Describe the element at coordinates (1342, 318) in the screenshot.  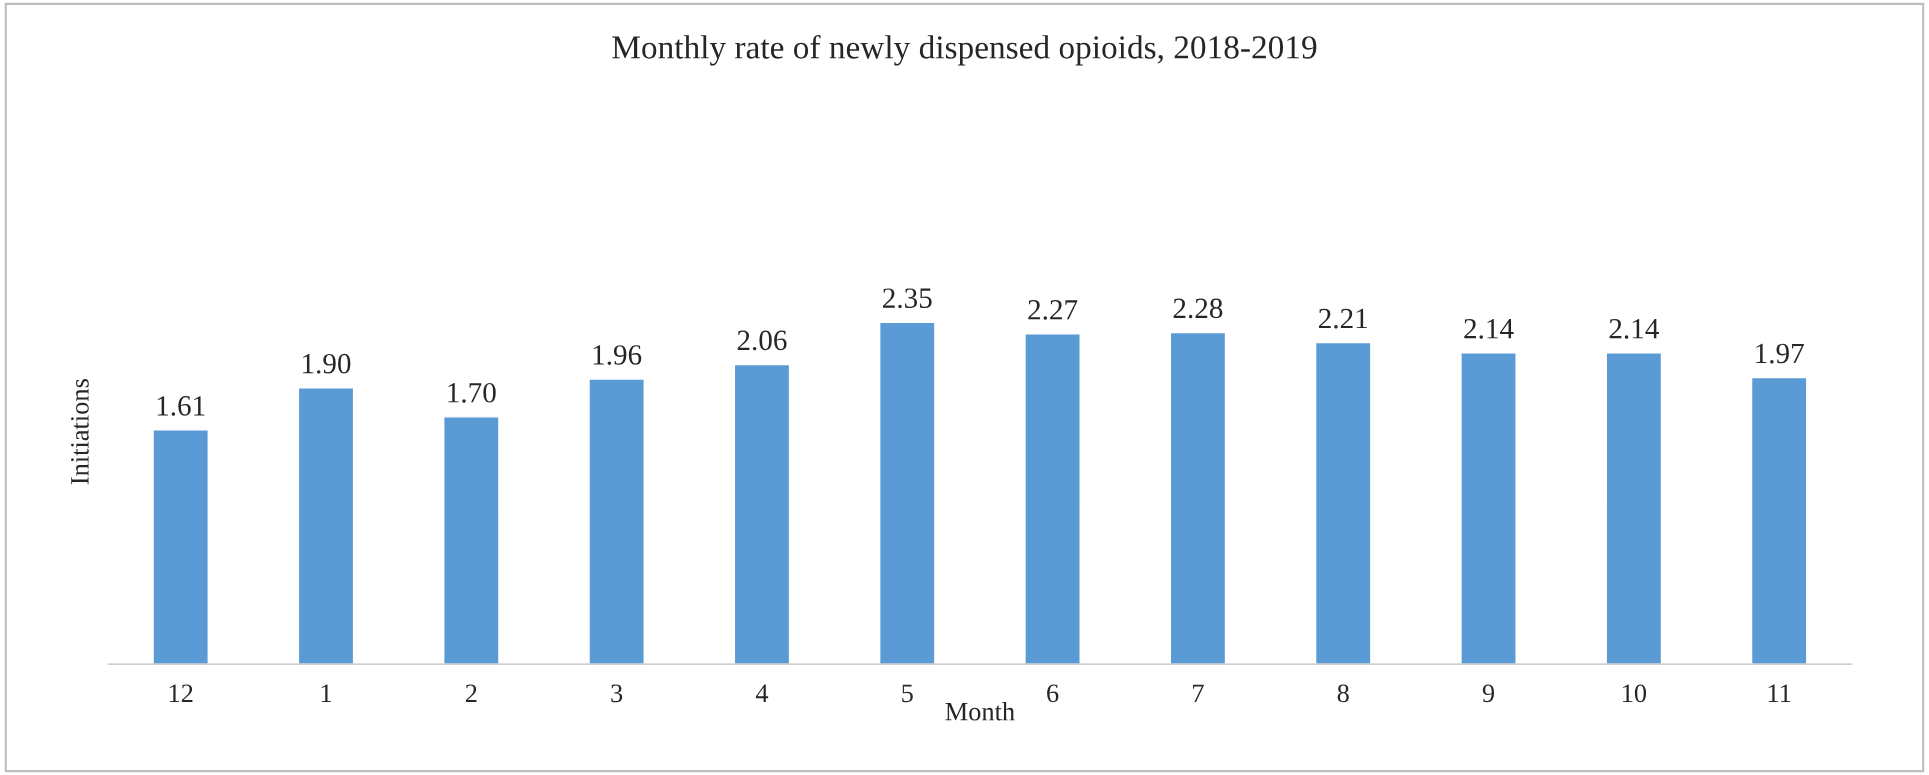
I see `data-label: 2.21` at that location.